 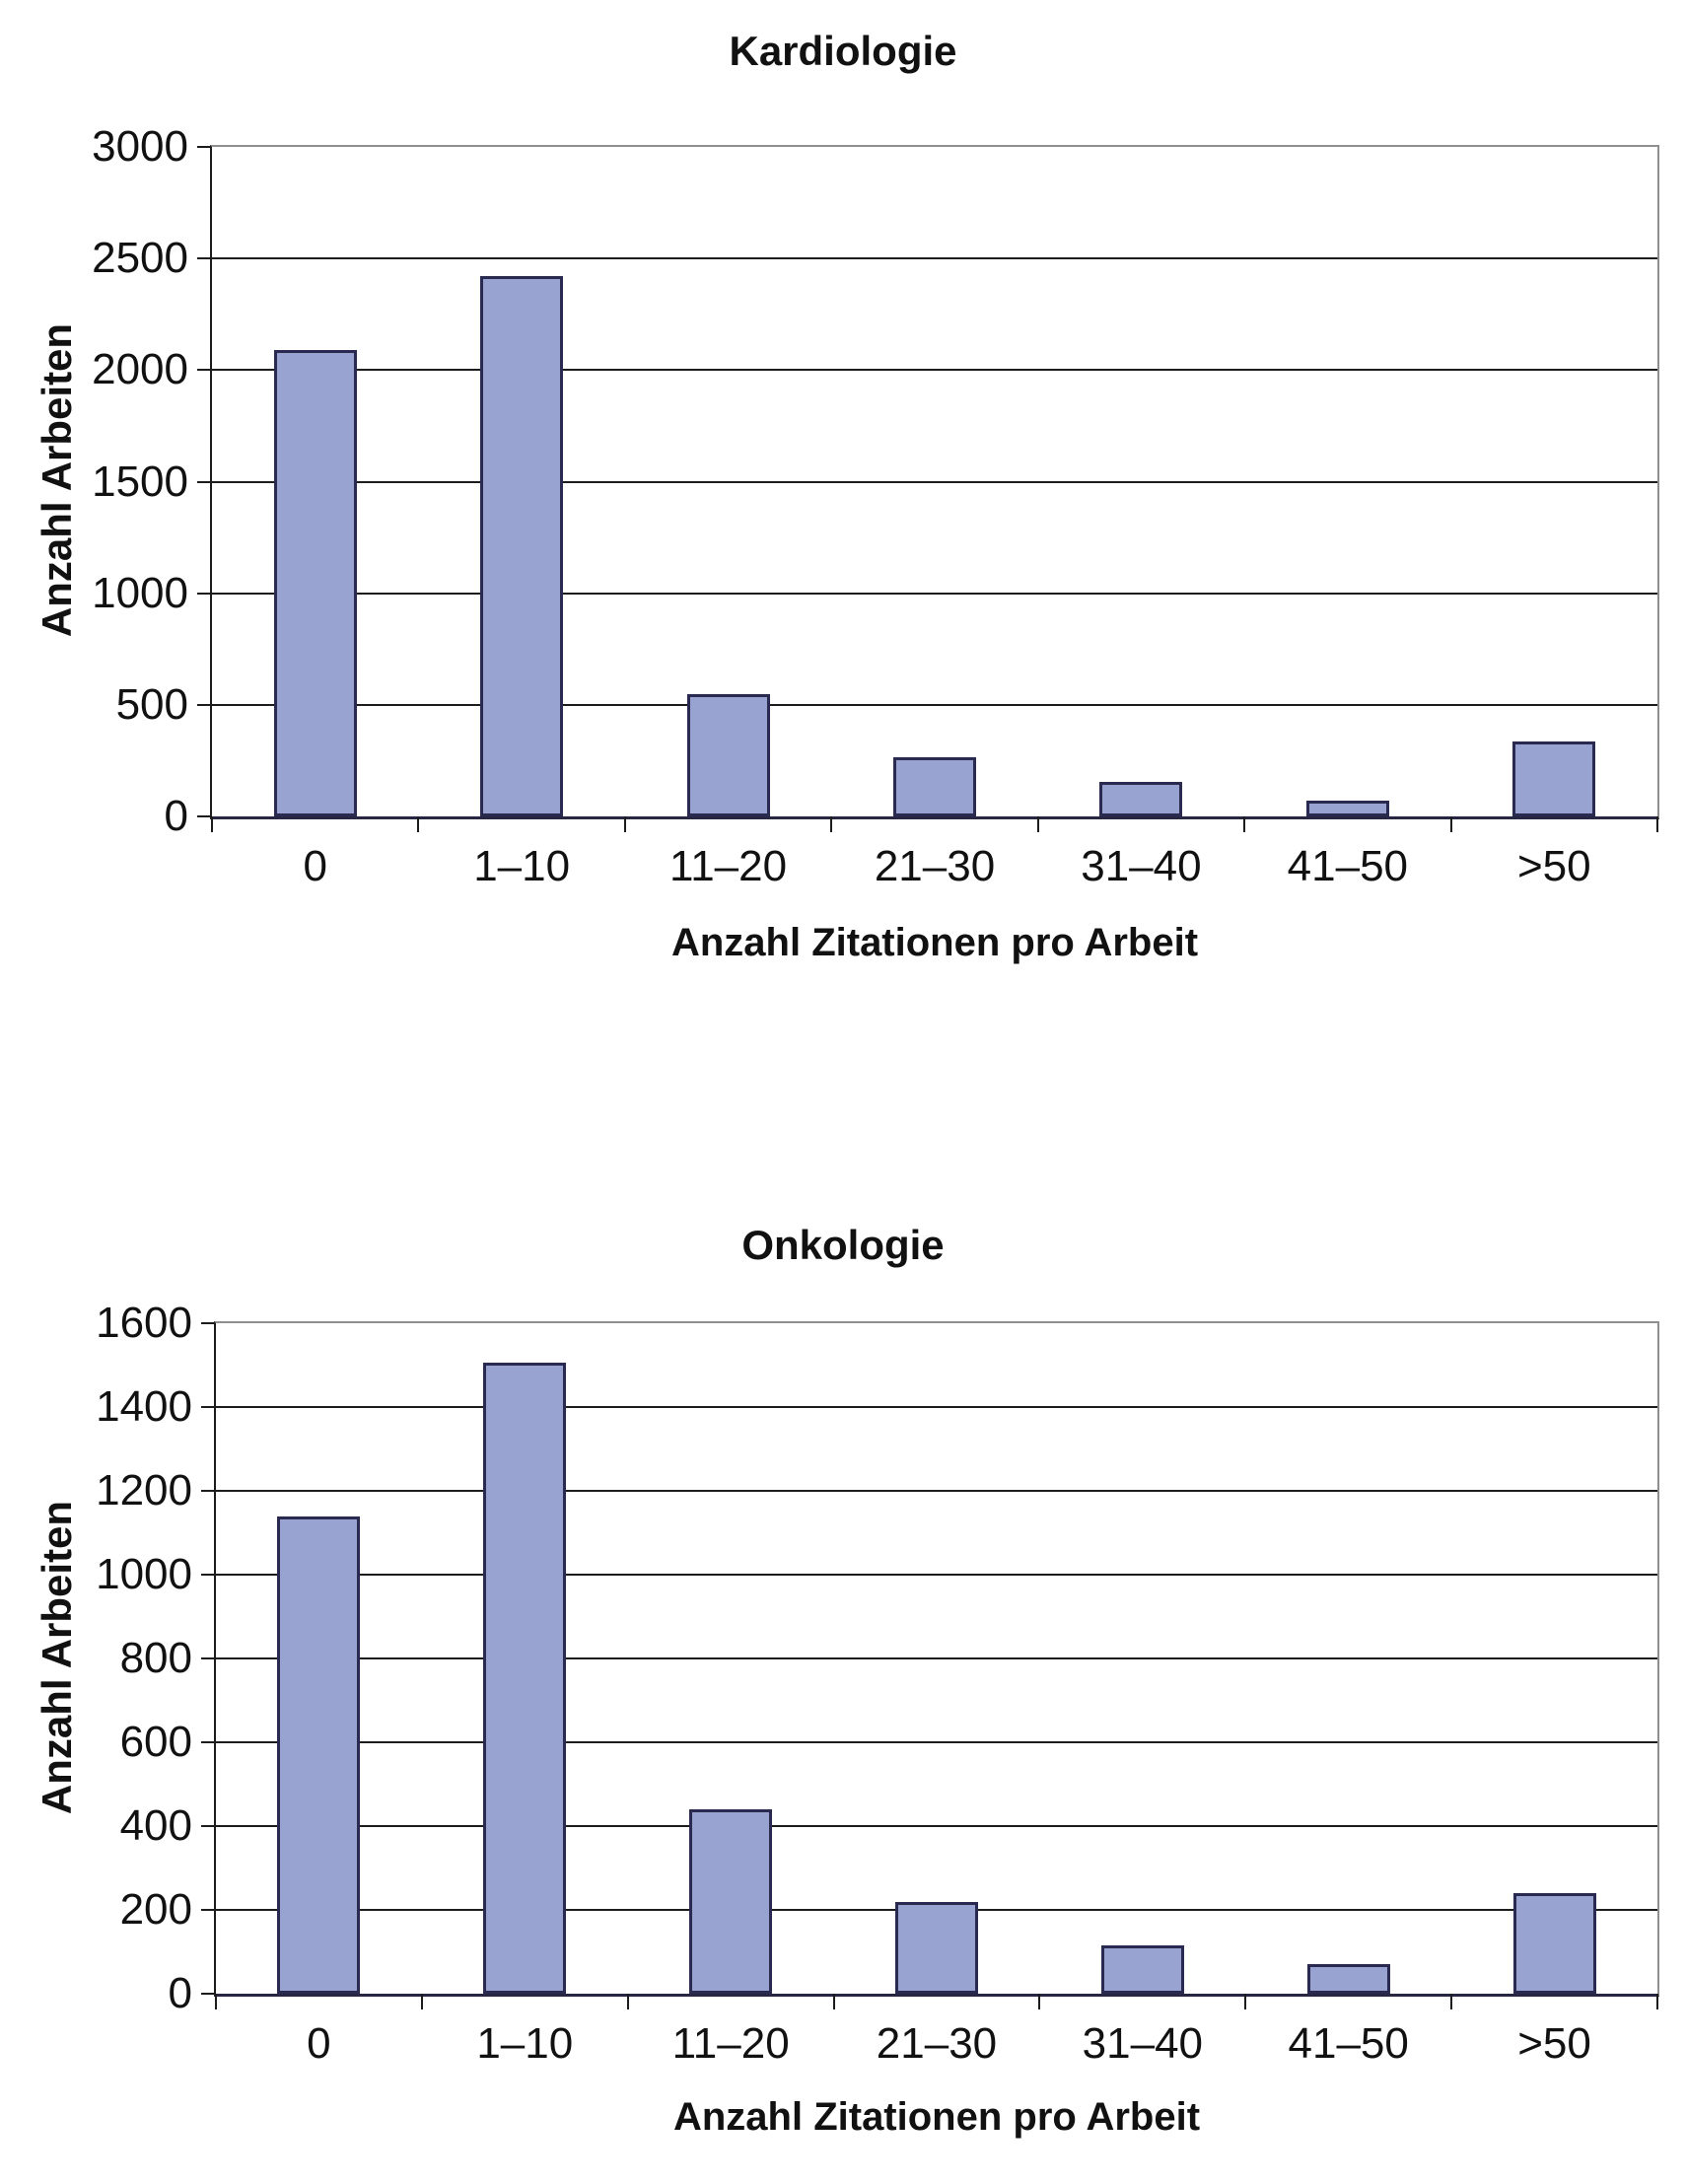 What do you see at coordinates (155, 1658) in the screenshot?
I see `y-axis-tick-label: 800` at bounding box center [155, 1658].